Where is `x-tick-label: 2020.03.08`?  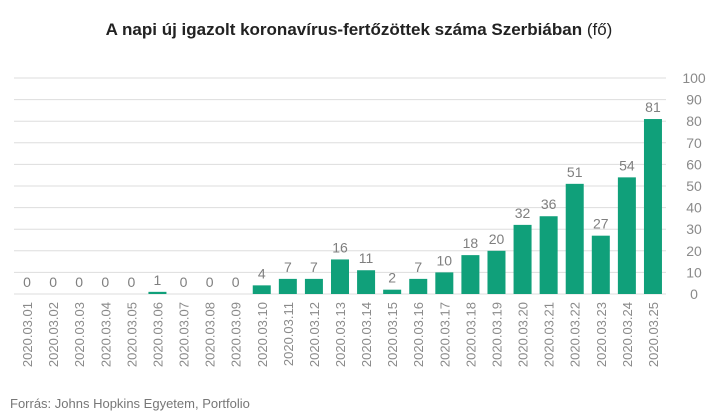
x-tick-label: 2020.03.08 is located at coordinates (210, 334).